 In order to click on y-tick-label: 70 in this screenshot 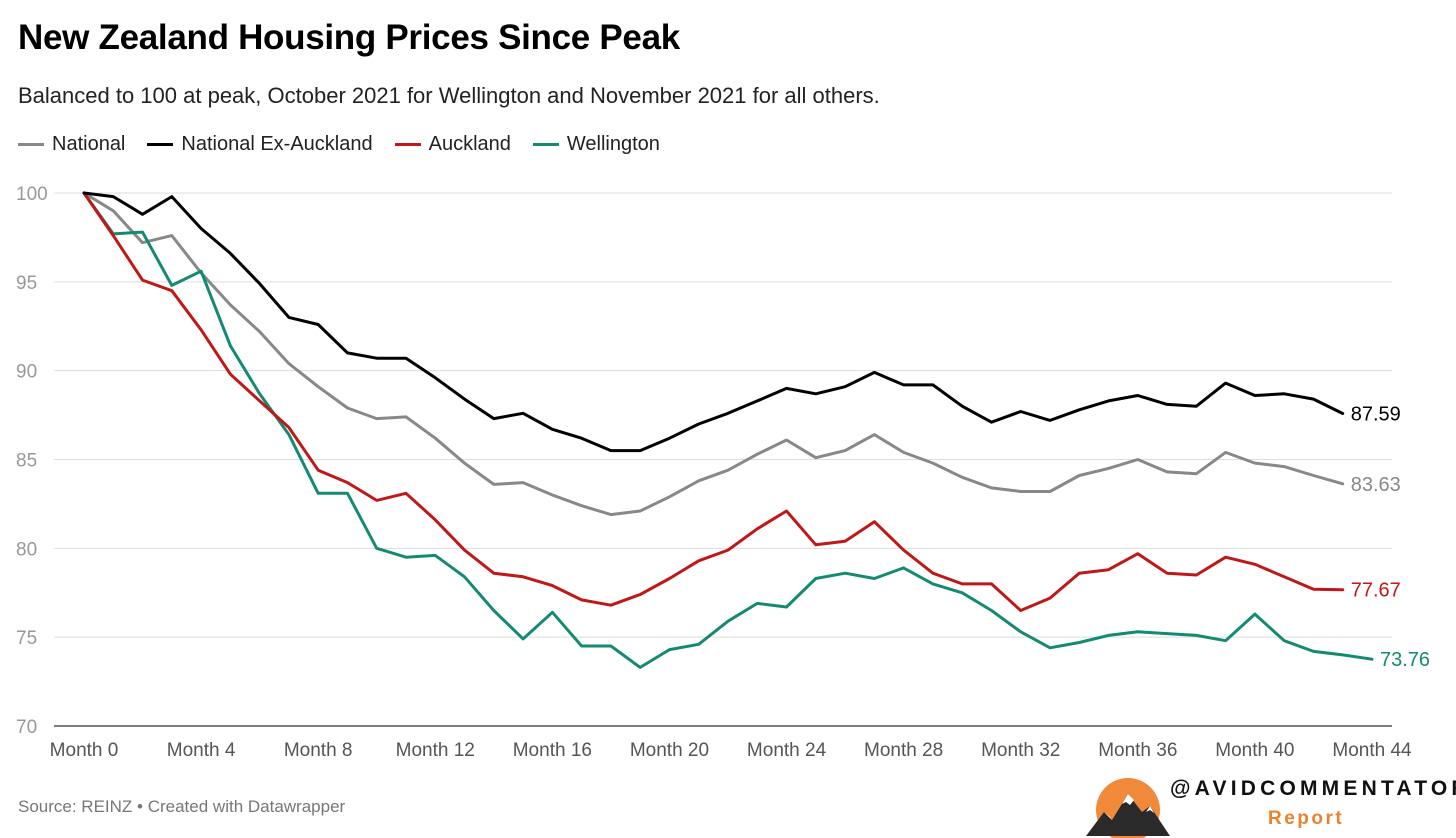, I will do `click(26, 727)`.